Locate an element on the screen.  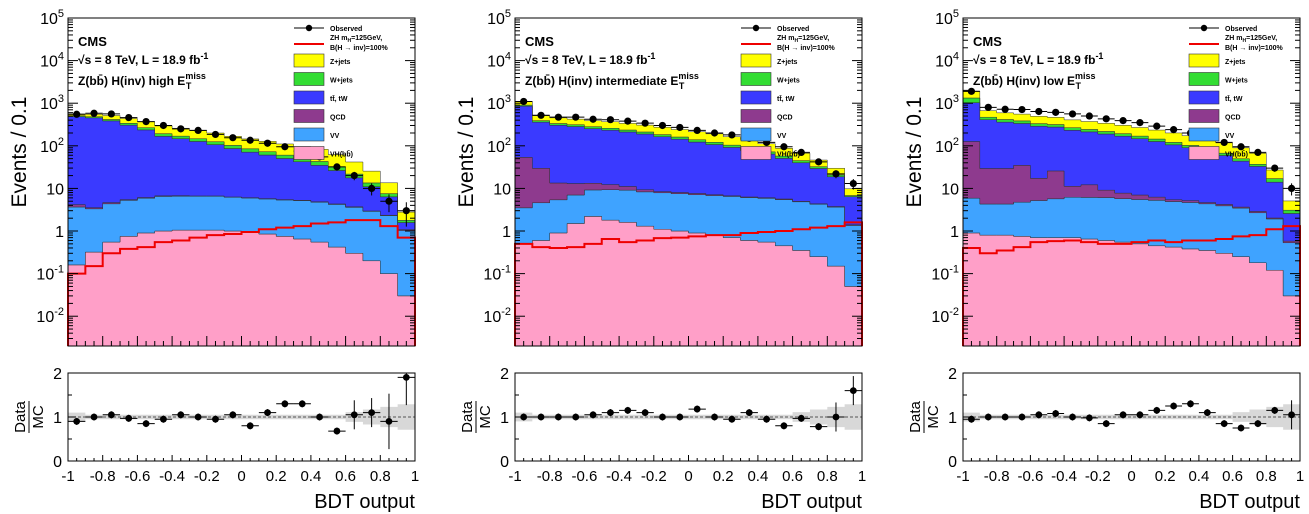
legend-label-wjets: W+jets is located at coordinates (788, 81).